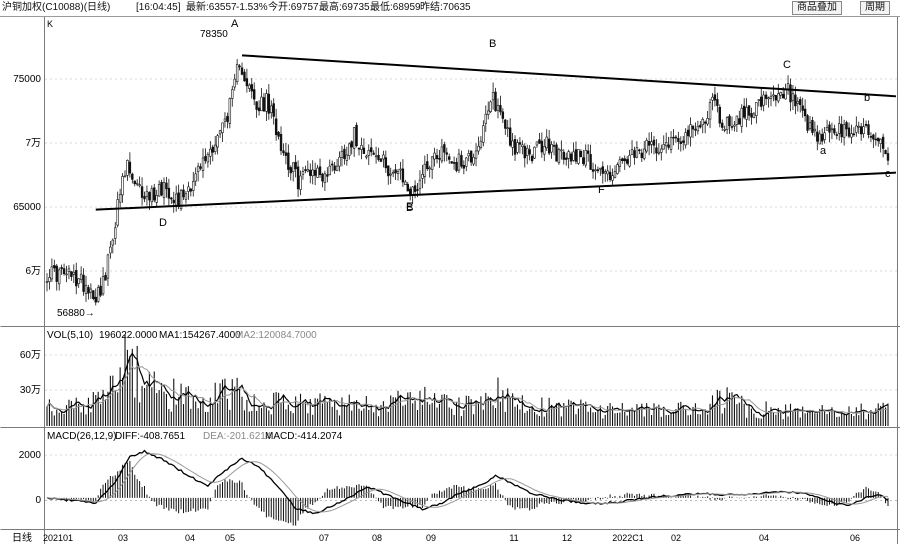 This screenshot has width=900, height=544. What do you see at coordinates (158, 7) in the screenshot?
I see `quote-time: [16:04:45]` at bounding box center [158, 7].